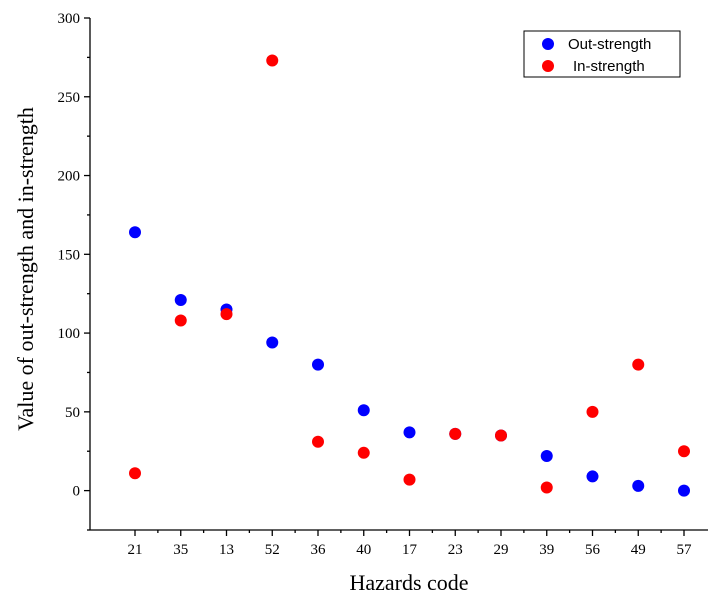 The width and height of the screenshot is (721, 598). Describe the element at coordinates (501, 550) in the screenshot. I see `x-tick-label: 29` at that location.